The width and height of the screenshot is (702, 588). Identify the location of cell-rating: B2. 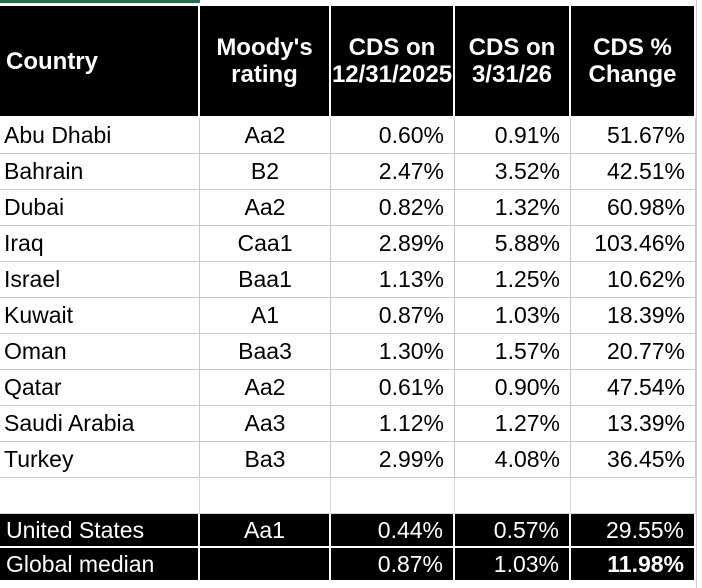
(265, 172).